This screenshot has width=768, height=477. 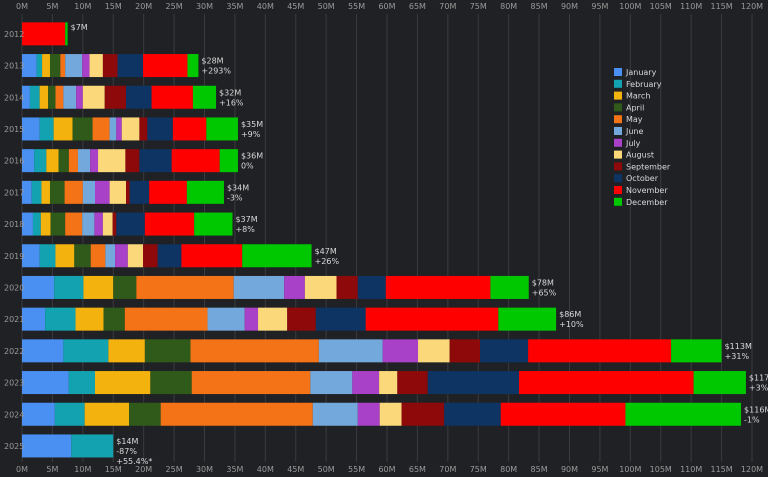 What do you see at coordinates (539, 469) in the screenshot?
I see `x-tick-label-bottom: 85M` at bounding box center [539, 469].